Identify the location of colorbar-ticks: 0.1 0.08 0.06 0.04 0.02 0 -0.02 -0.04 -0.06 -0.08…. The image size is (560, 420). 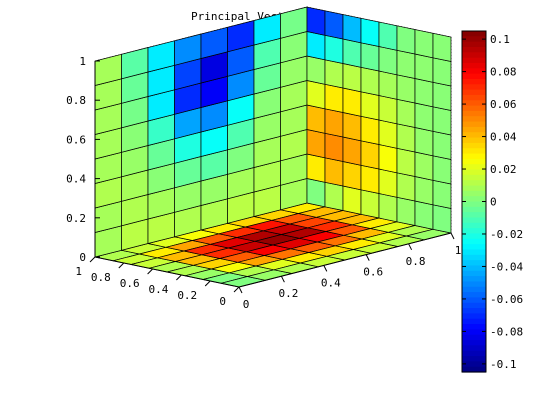
(492, 202).